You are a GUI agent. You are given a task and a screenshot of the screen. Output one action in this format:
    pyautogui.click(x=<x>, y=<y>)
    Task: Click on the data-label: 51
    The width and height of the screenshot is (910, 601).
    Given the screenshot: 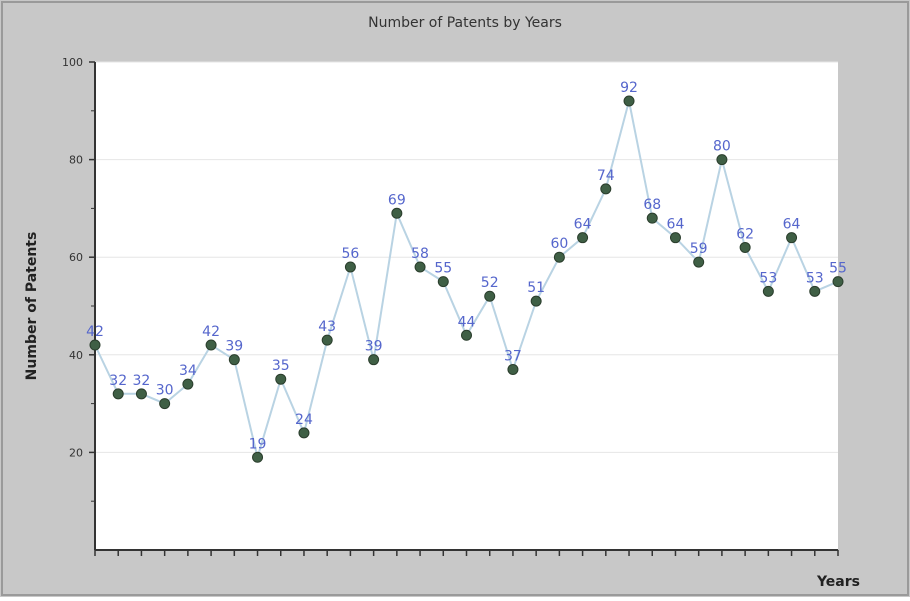 What is the action you would take?
    pyautogui.click(x=536, y=288)
    